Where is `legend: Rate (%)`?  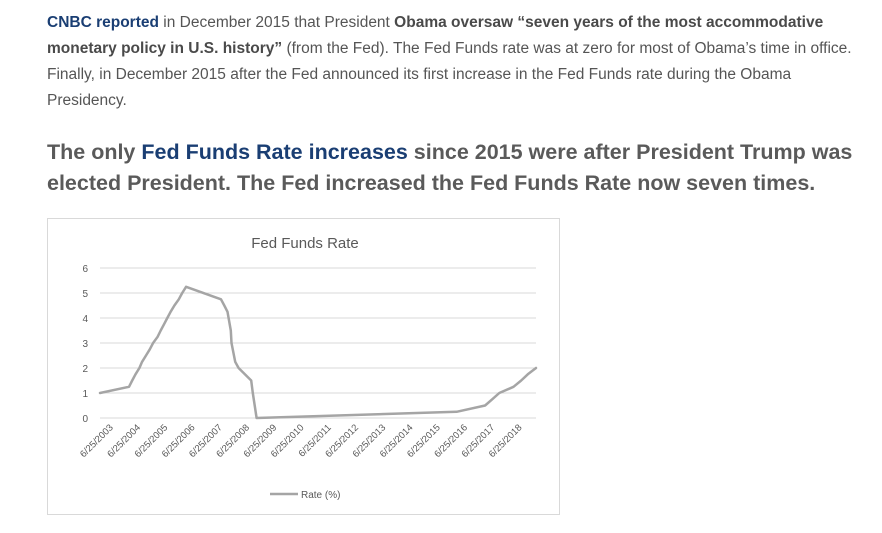 legend: Rate (%) is located at coordinates (305, 495).